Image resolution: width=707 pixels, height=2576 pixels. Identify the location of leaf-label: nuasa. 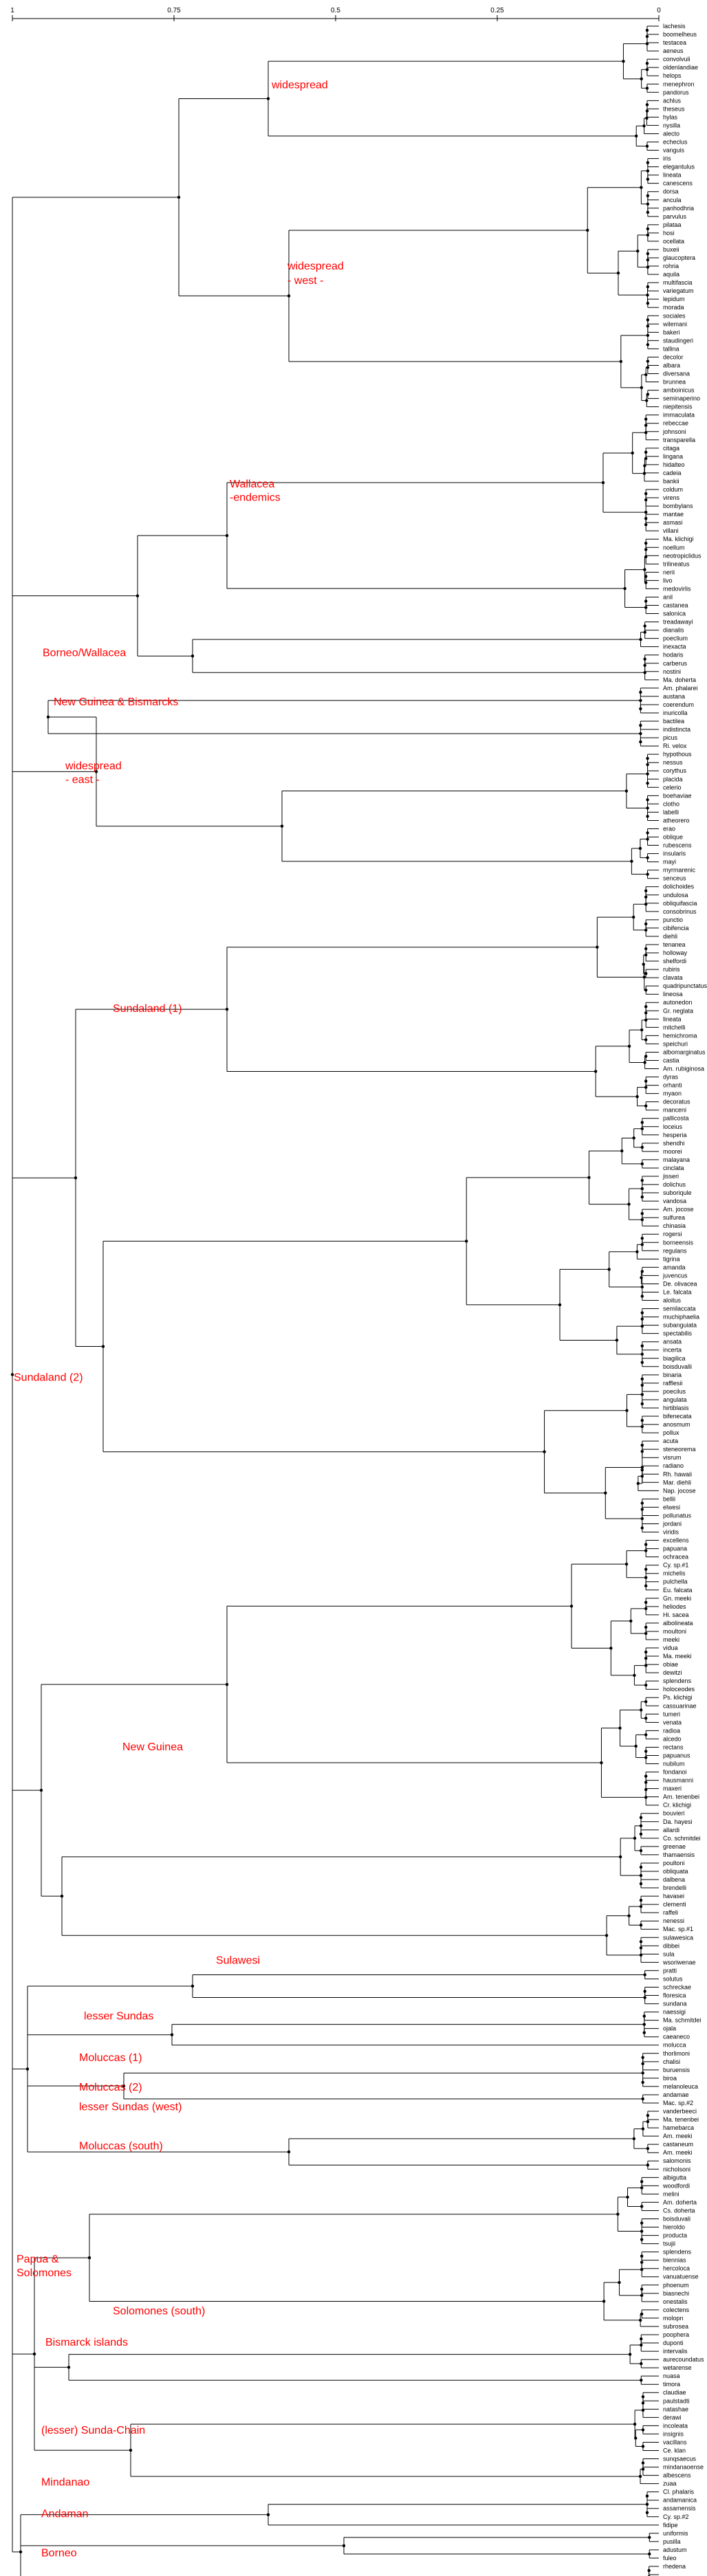
(671, 2376).